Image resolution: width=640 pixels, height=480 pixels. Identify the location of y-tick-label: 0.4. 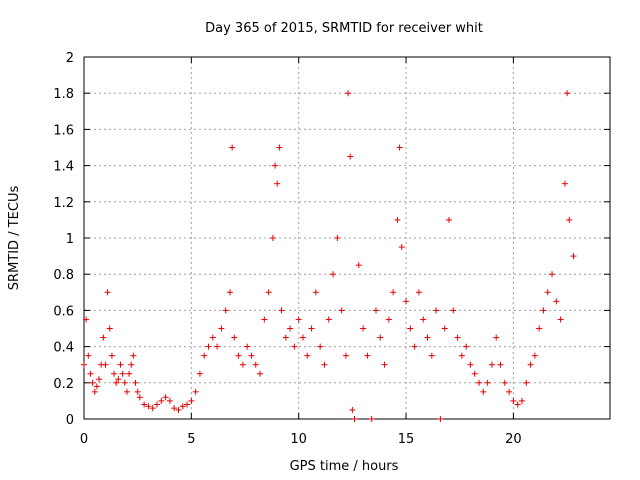
(63, 348).